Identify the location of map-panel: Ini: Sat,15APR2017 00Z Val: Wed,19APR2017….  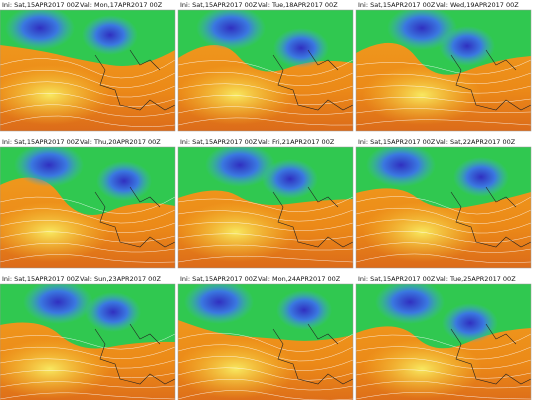
(443, 66).